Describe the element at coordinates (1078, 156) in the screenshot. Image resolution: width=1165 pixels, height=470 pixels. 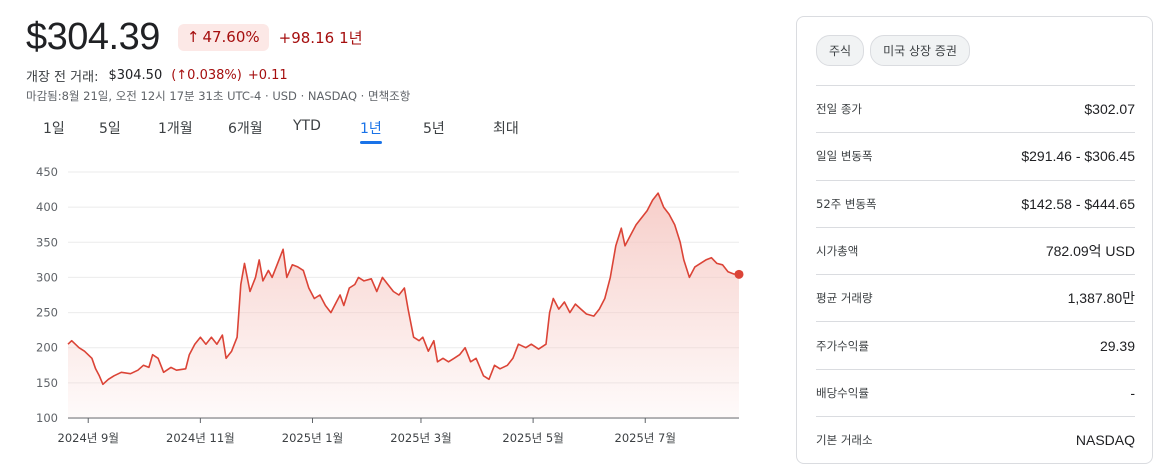
I see `stat-value: $291.46 - $306.45` at that location.